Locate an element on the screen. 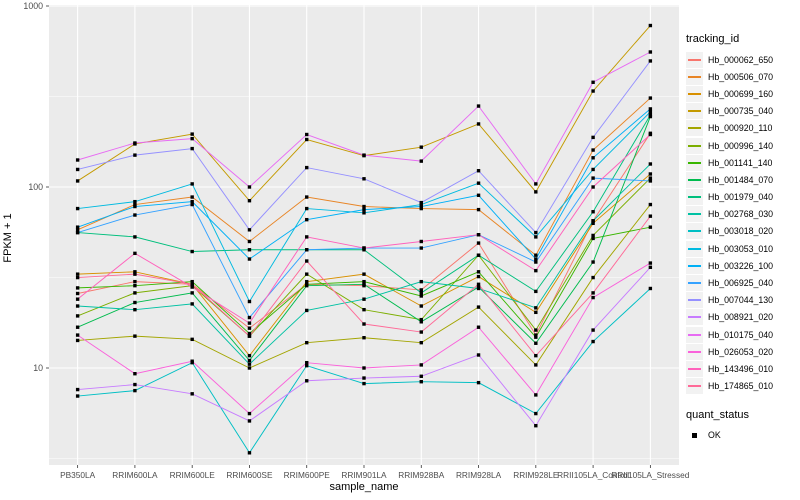 This screenshot has width=800, height=500. legend-item: Hb_000506_070 is located at coordinates (742, 76).